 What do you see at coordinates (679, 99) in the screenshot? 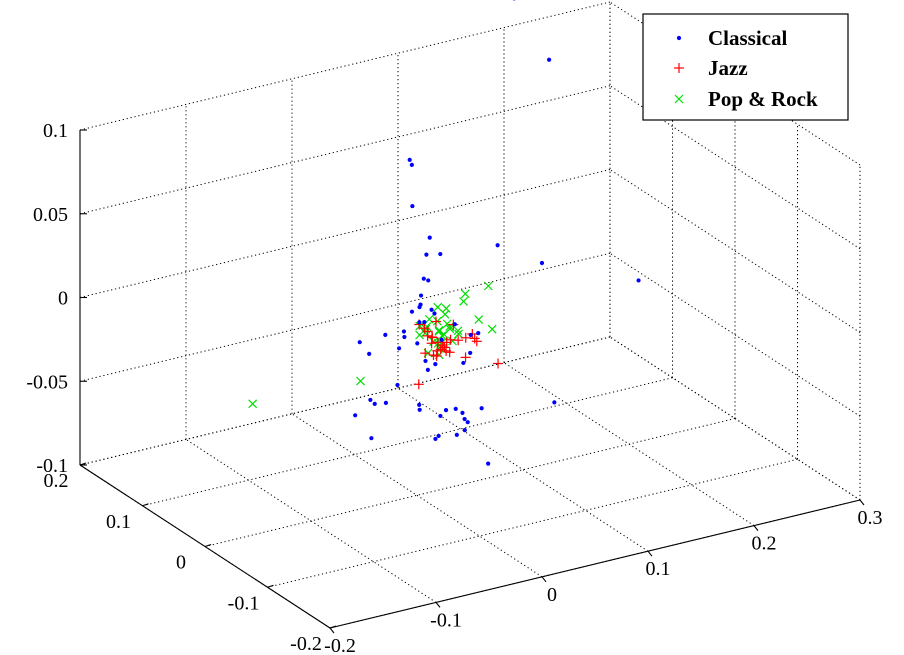
I see `legend-marker-cross` at bounding box center [679, 99].